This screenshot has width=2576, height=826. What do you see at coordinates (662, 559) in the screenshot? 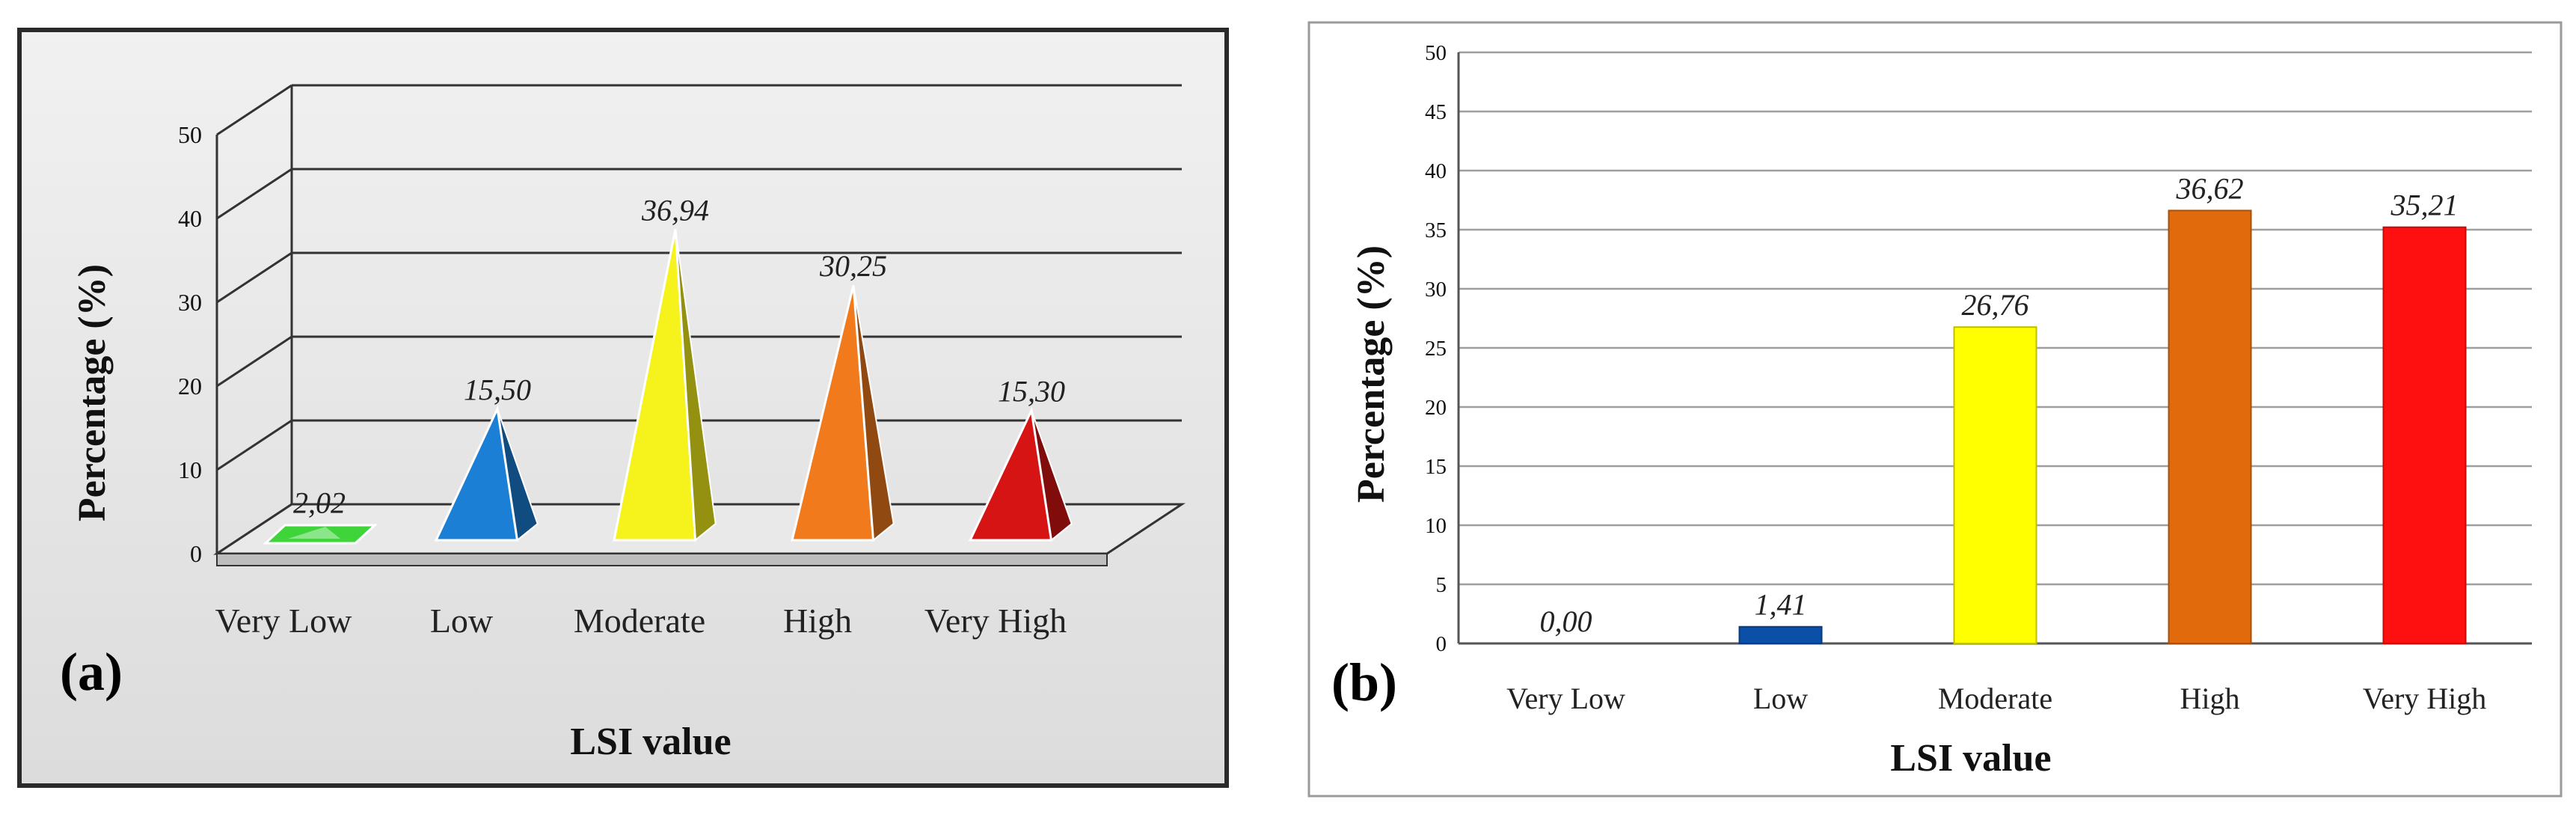
I see `chart-a-floor-edge` at bounding box center [662, 559].